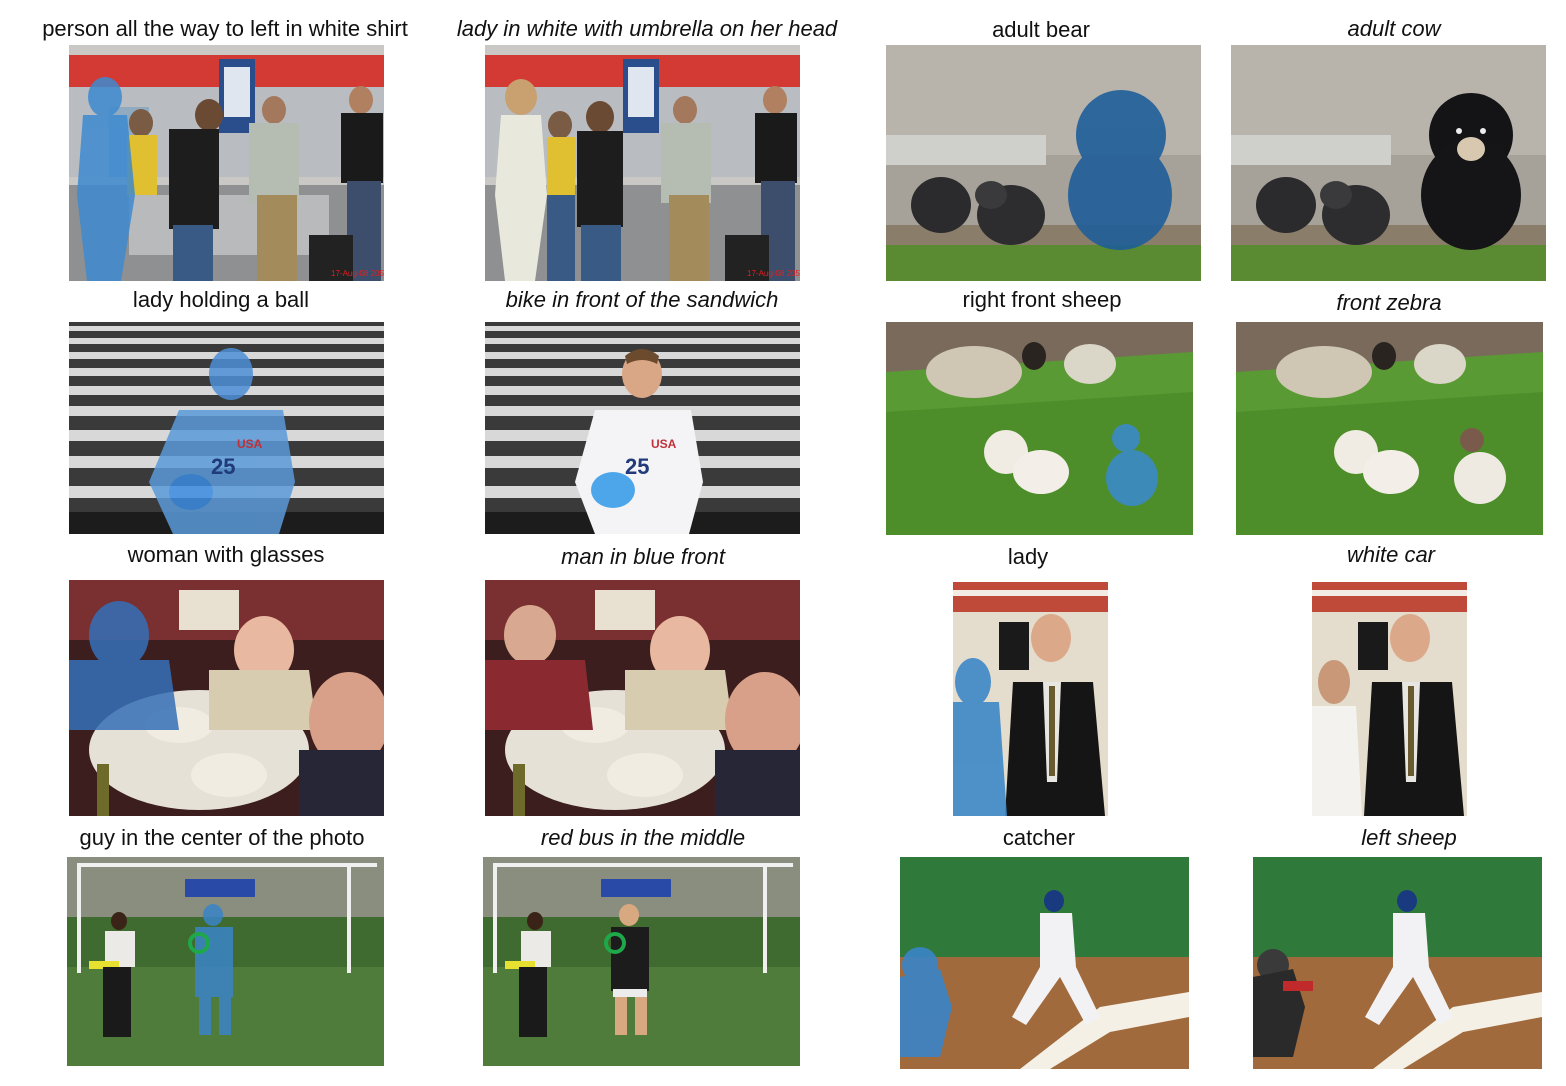 Image resolution: width=1566 pixels, height=1086 pixels. What do you see at coordinates (641, 961) in the screenshot?
I see `photo-field` at bounding box center [641, 961].